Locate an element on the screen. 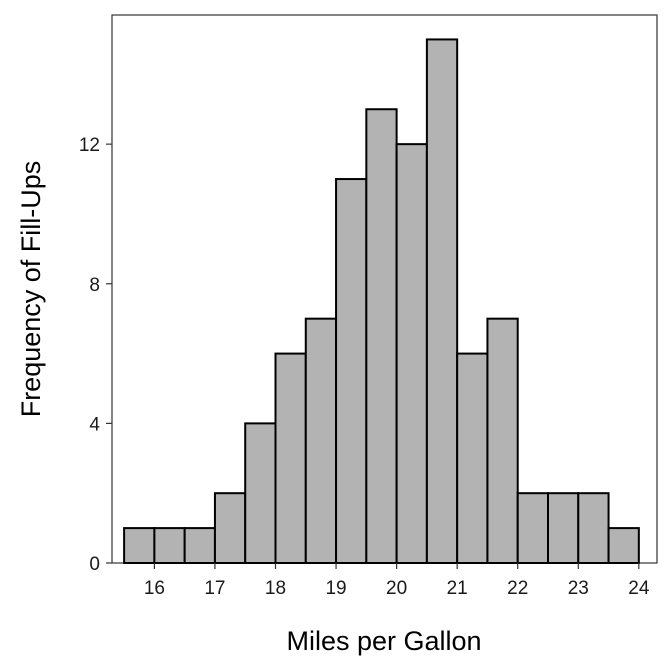  x-axis-ticks: 16 17 18 19 20 21 22 23 24 is located at coordinates (397, 581).